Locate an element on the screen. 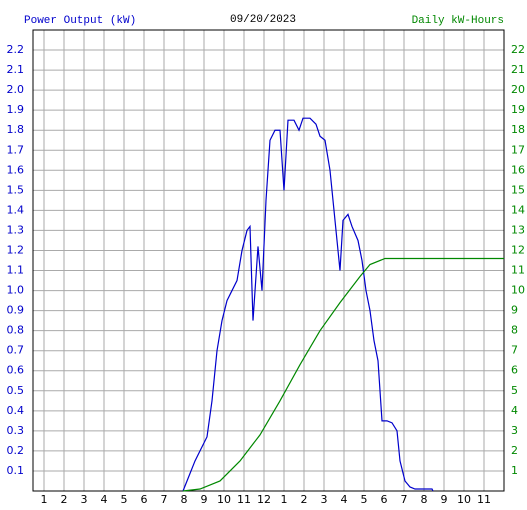 This screenshot has height=510, width=527. y-tick-label: 2.0 is located at coordinates (16, 89).